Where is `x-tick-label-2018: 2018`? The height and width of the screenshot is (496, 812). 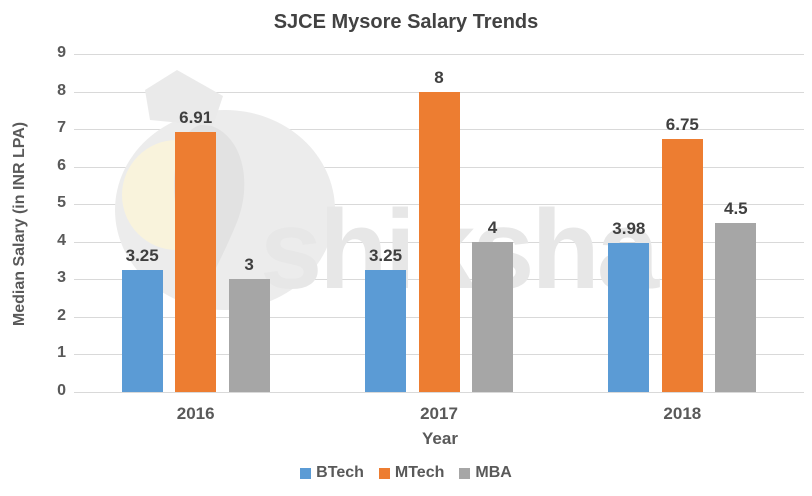 x-tick-label-2018: 2018 is located at coordinates (682, 413).